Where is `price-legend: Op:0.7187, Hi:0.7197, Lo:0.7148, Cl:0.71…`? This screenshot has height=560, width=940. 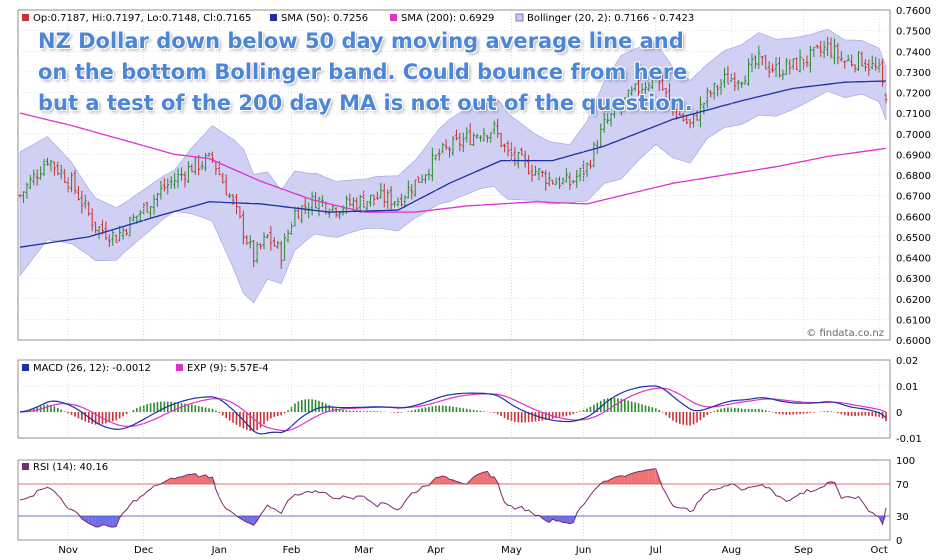
price-legend: Op:0.7187, Hi:0.7197, Lo:0.7148, Cl:0.71… is located at coordinates (358, 18).